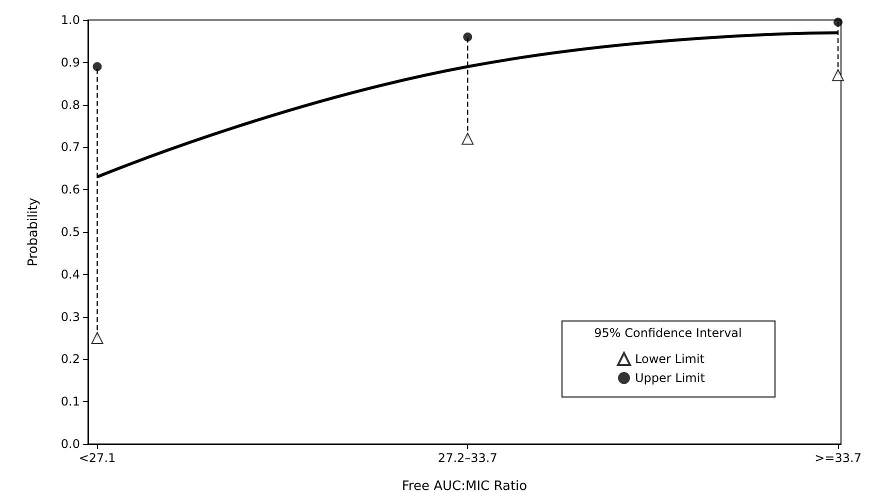 Image resolution: width=871 pixels, height=501 pixels. What do you see at coordinates (70, 444) in the screenshot?
I see `y-tick-label: 0.0` at bounding box center [70, 444].